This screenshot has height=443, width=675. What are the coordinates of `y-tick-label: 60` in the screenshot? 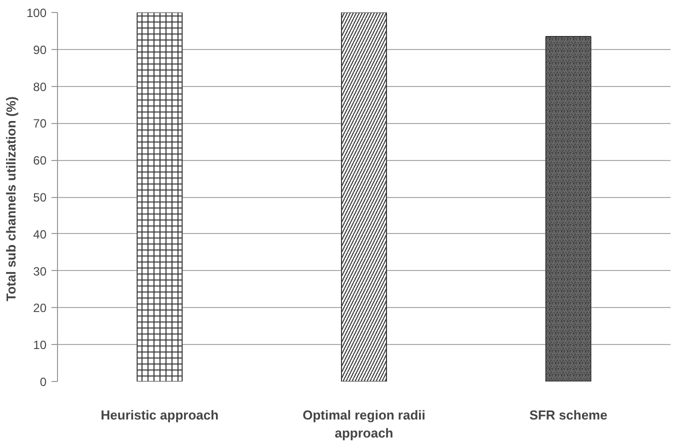 It's located at (40, 161).